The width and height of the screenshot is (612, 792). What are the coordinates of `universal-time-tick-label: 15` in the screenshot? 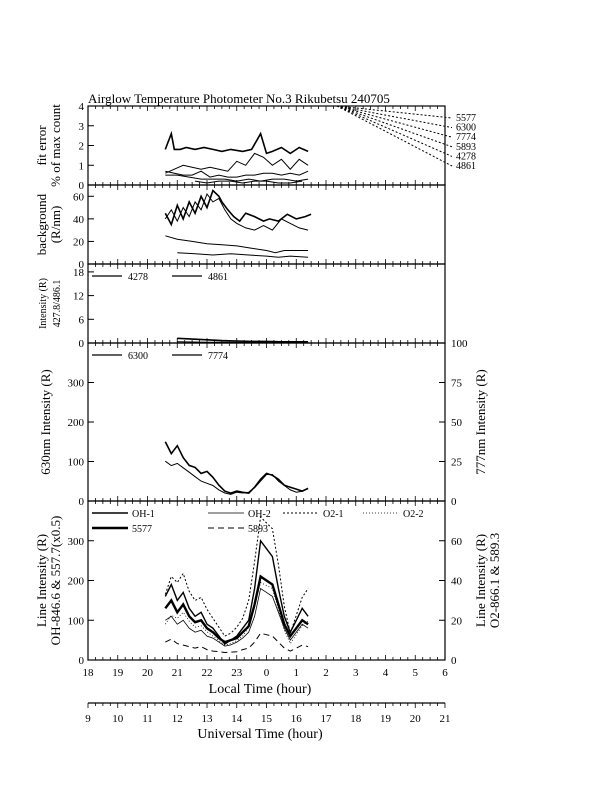 It's located at (267, 719).